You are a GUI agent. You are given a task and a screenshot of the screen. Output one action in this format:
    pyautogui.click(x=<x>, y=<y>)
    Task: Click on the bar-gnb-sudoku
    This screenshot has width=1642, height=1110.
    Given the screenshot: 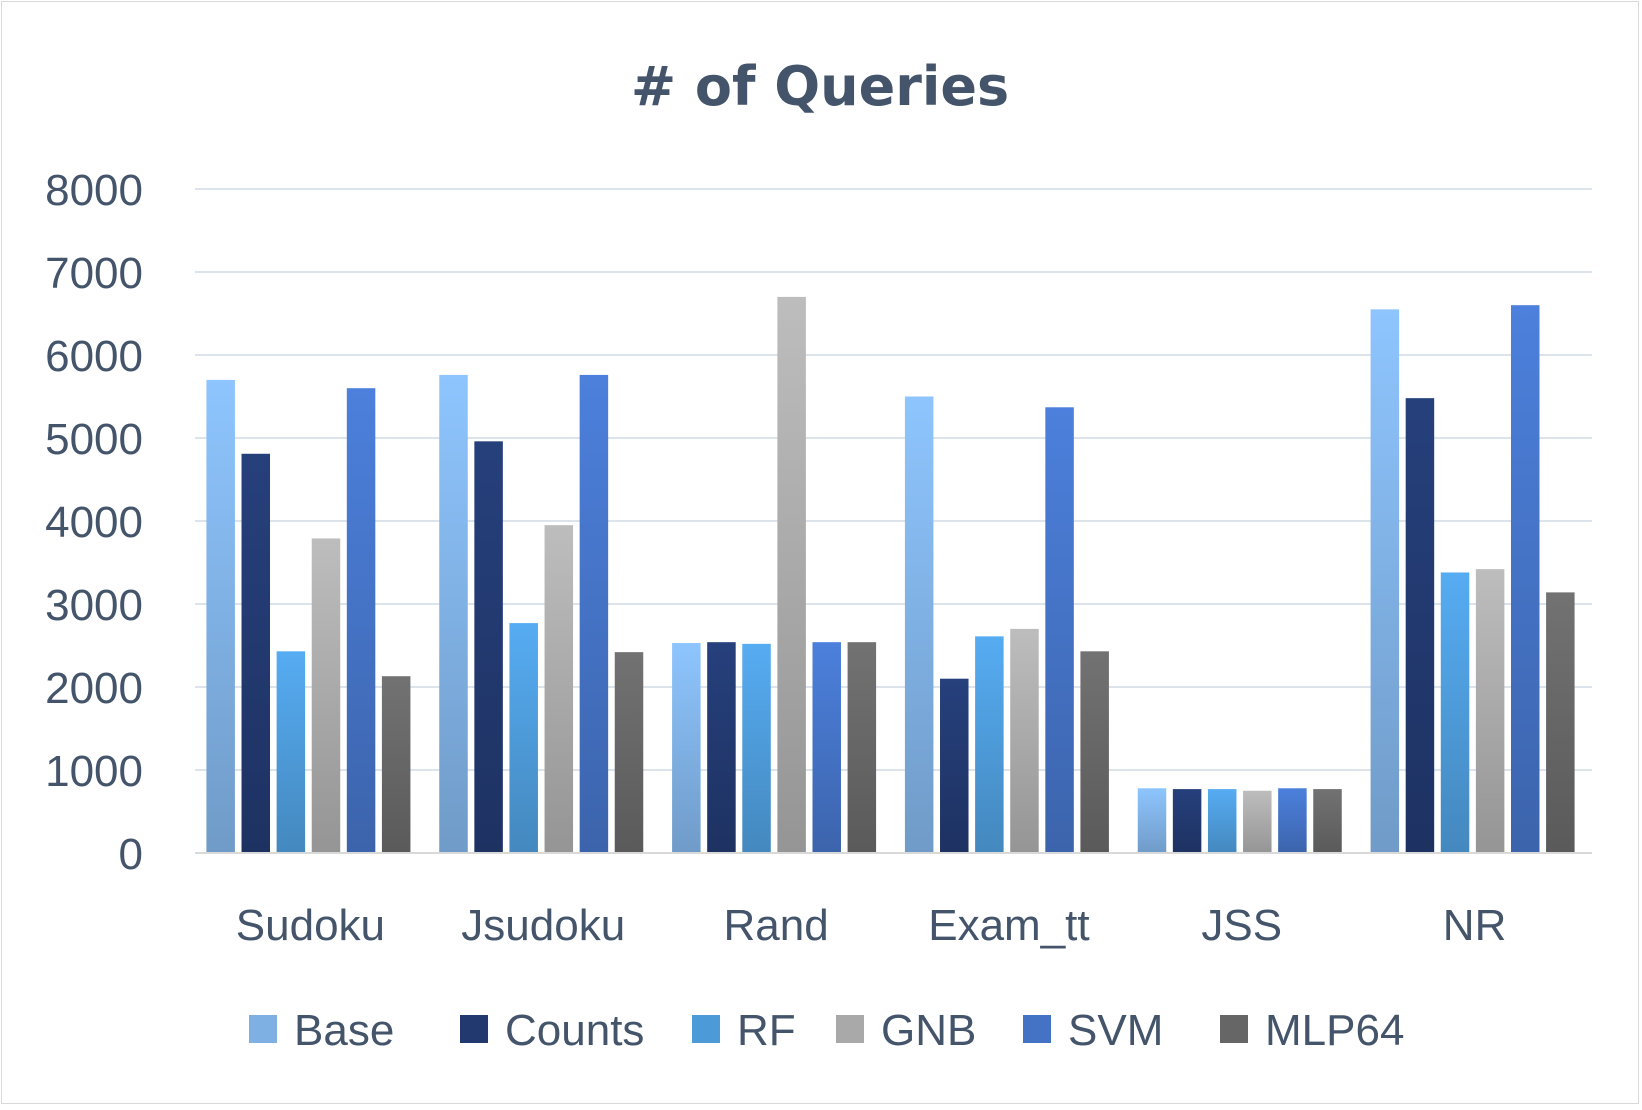 What is the action you would take?
    pyautogui.click(x=326, y=695)
    